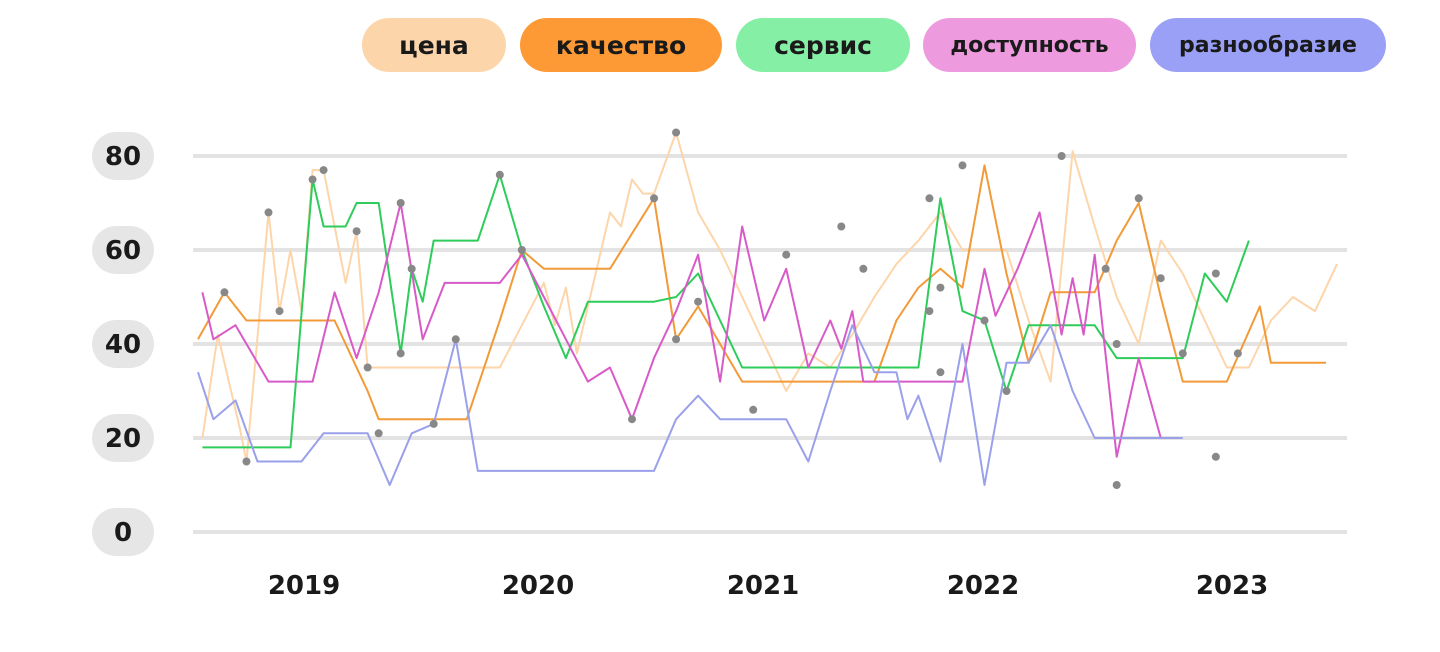  What do you see at coordinates (621, 45) in the screenshot?
I see `legend-item: качество` at bounding box center [621, 45].